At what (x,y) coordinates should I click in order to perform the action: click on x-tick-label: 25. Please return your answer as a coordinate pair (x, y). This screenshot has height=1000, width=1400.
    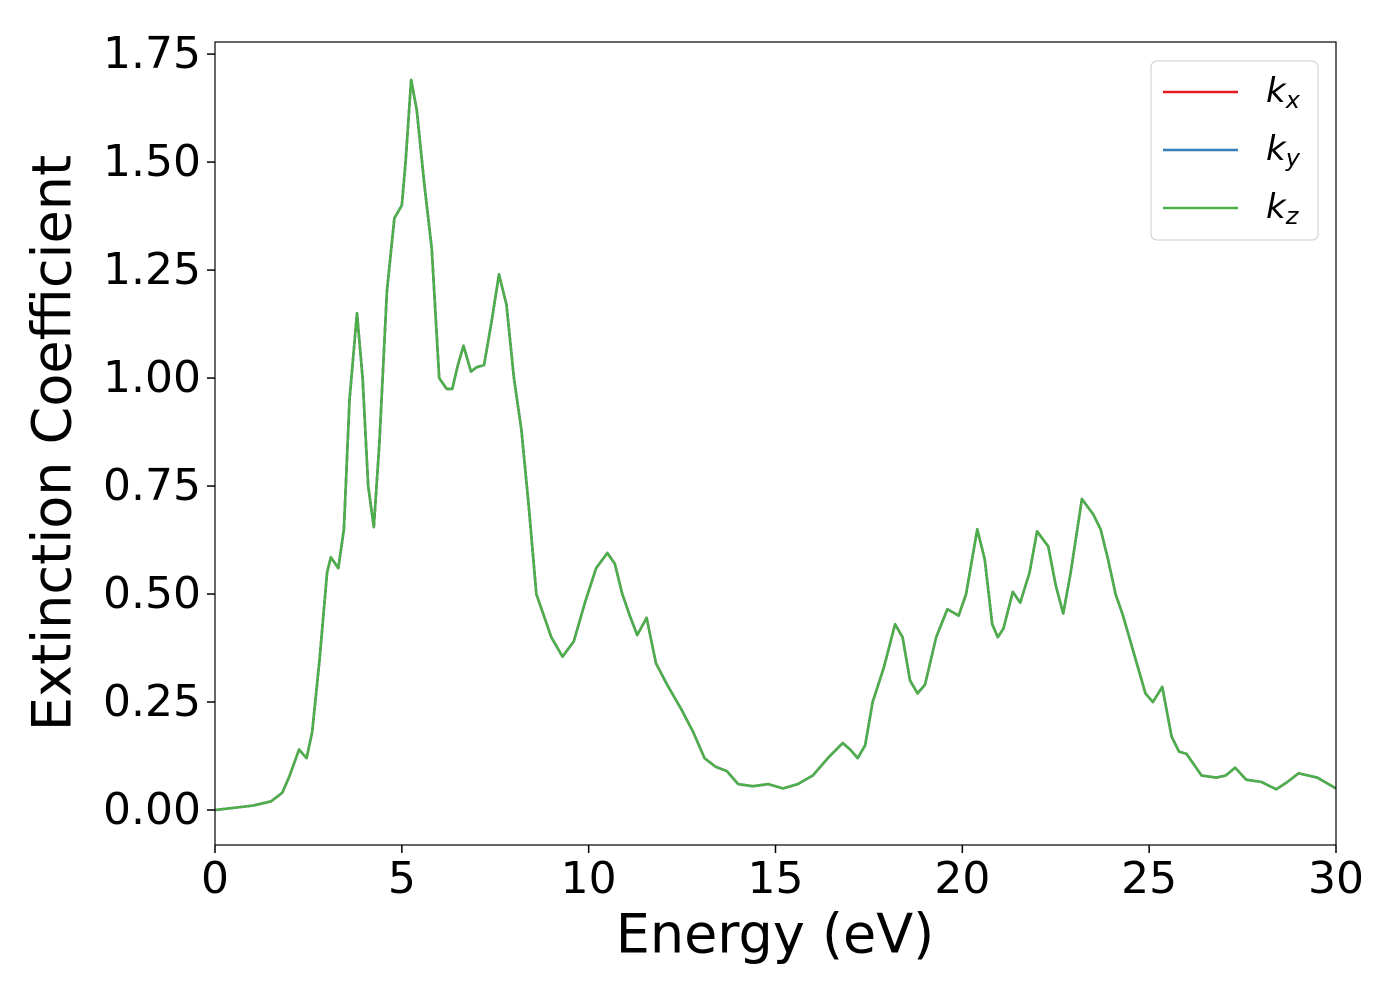
    Looking at the image, I should click on (1149, 878).